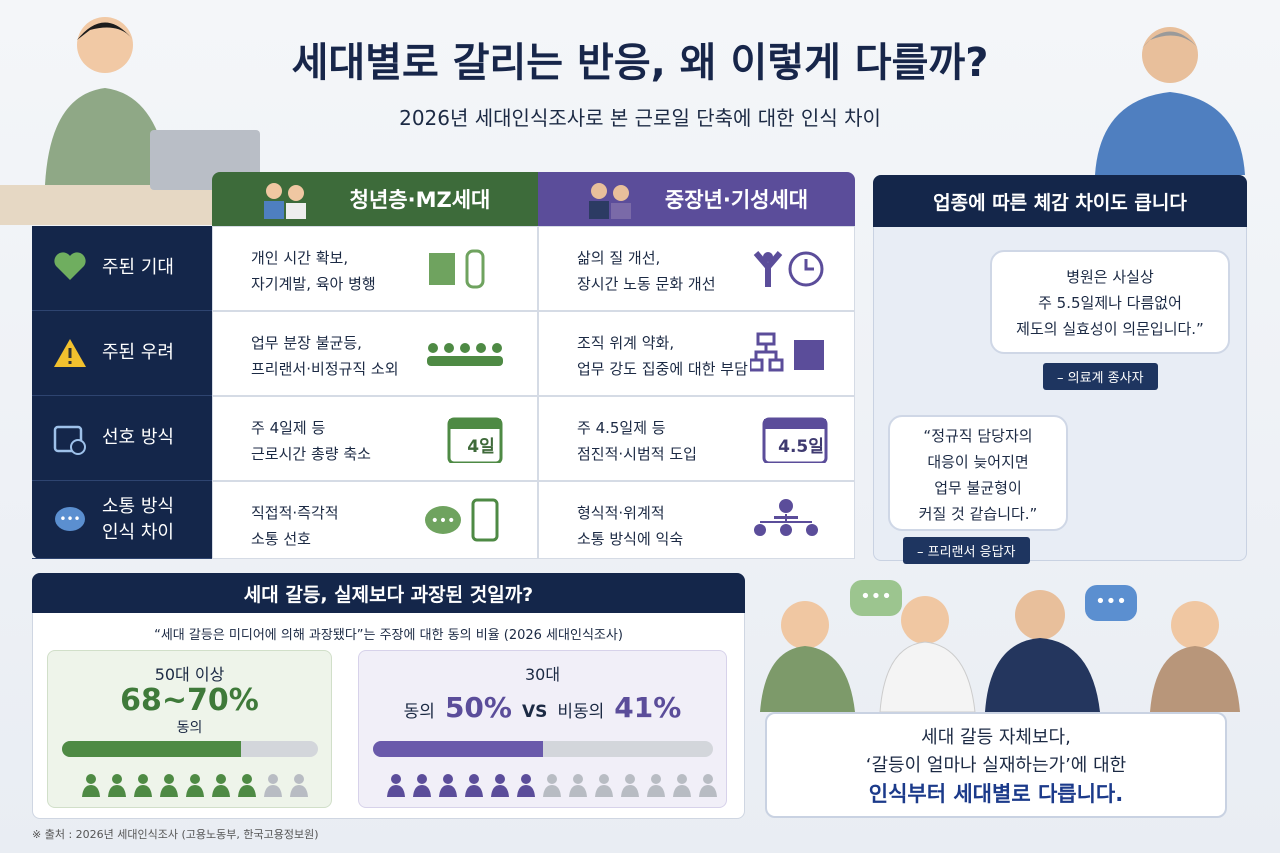 Image resolution: width=1280 pixels, height=853 pixels. I want to click on row-icon: •••, so click(70, 518).